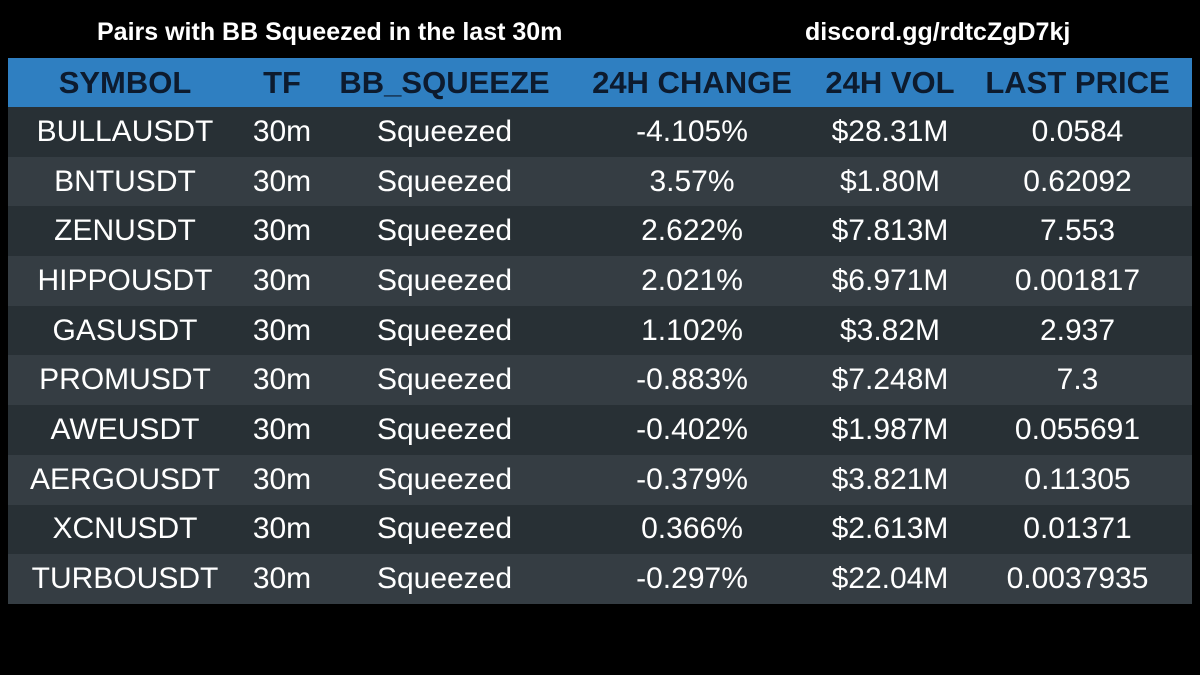  What do you see at coordinates (890, 380) in the screenshot?
I see `cell-24h-vol: $7.248M` at bounding box center [890, 380].